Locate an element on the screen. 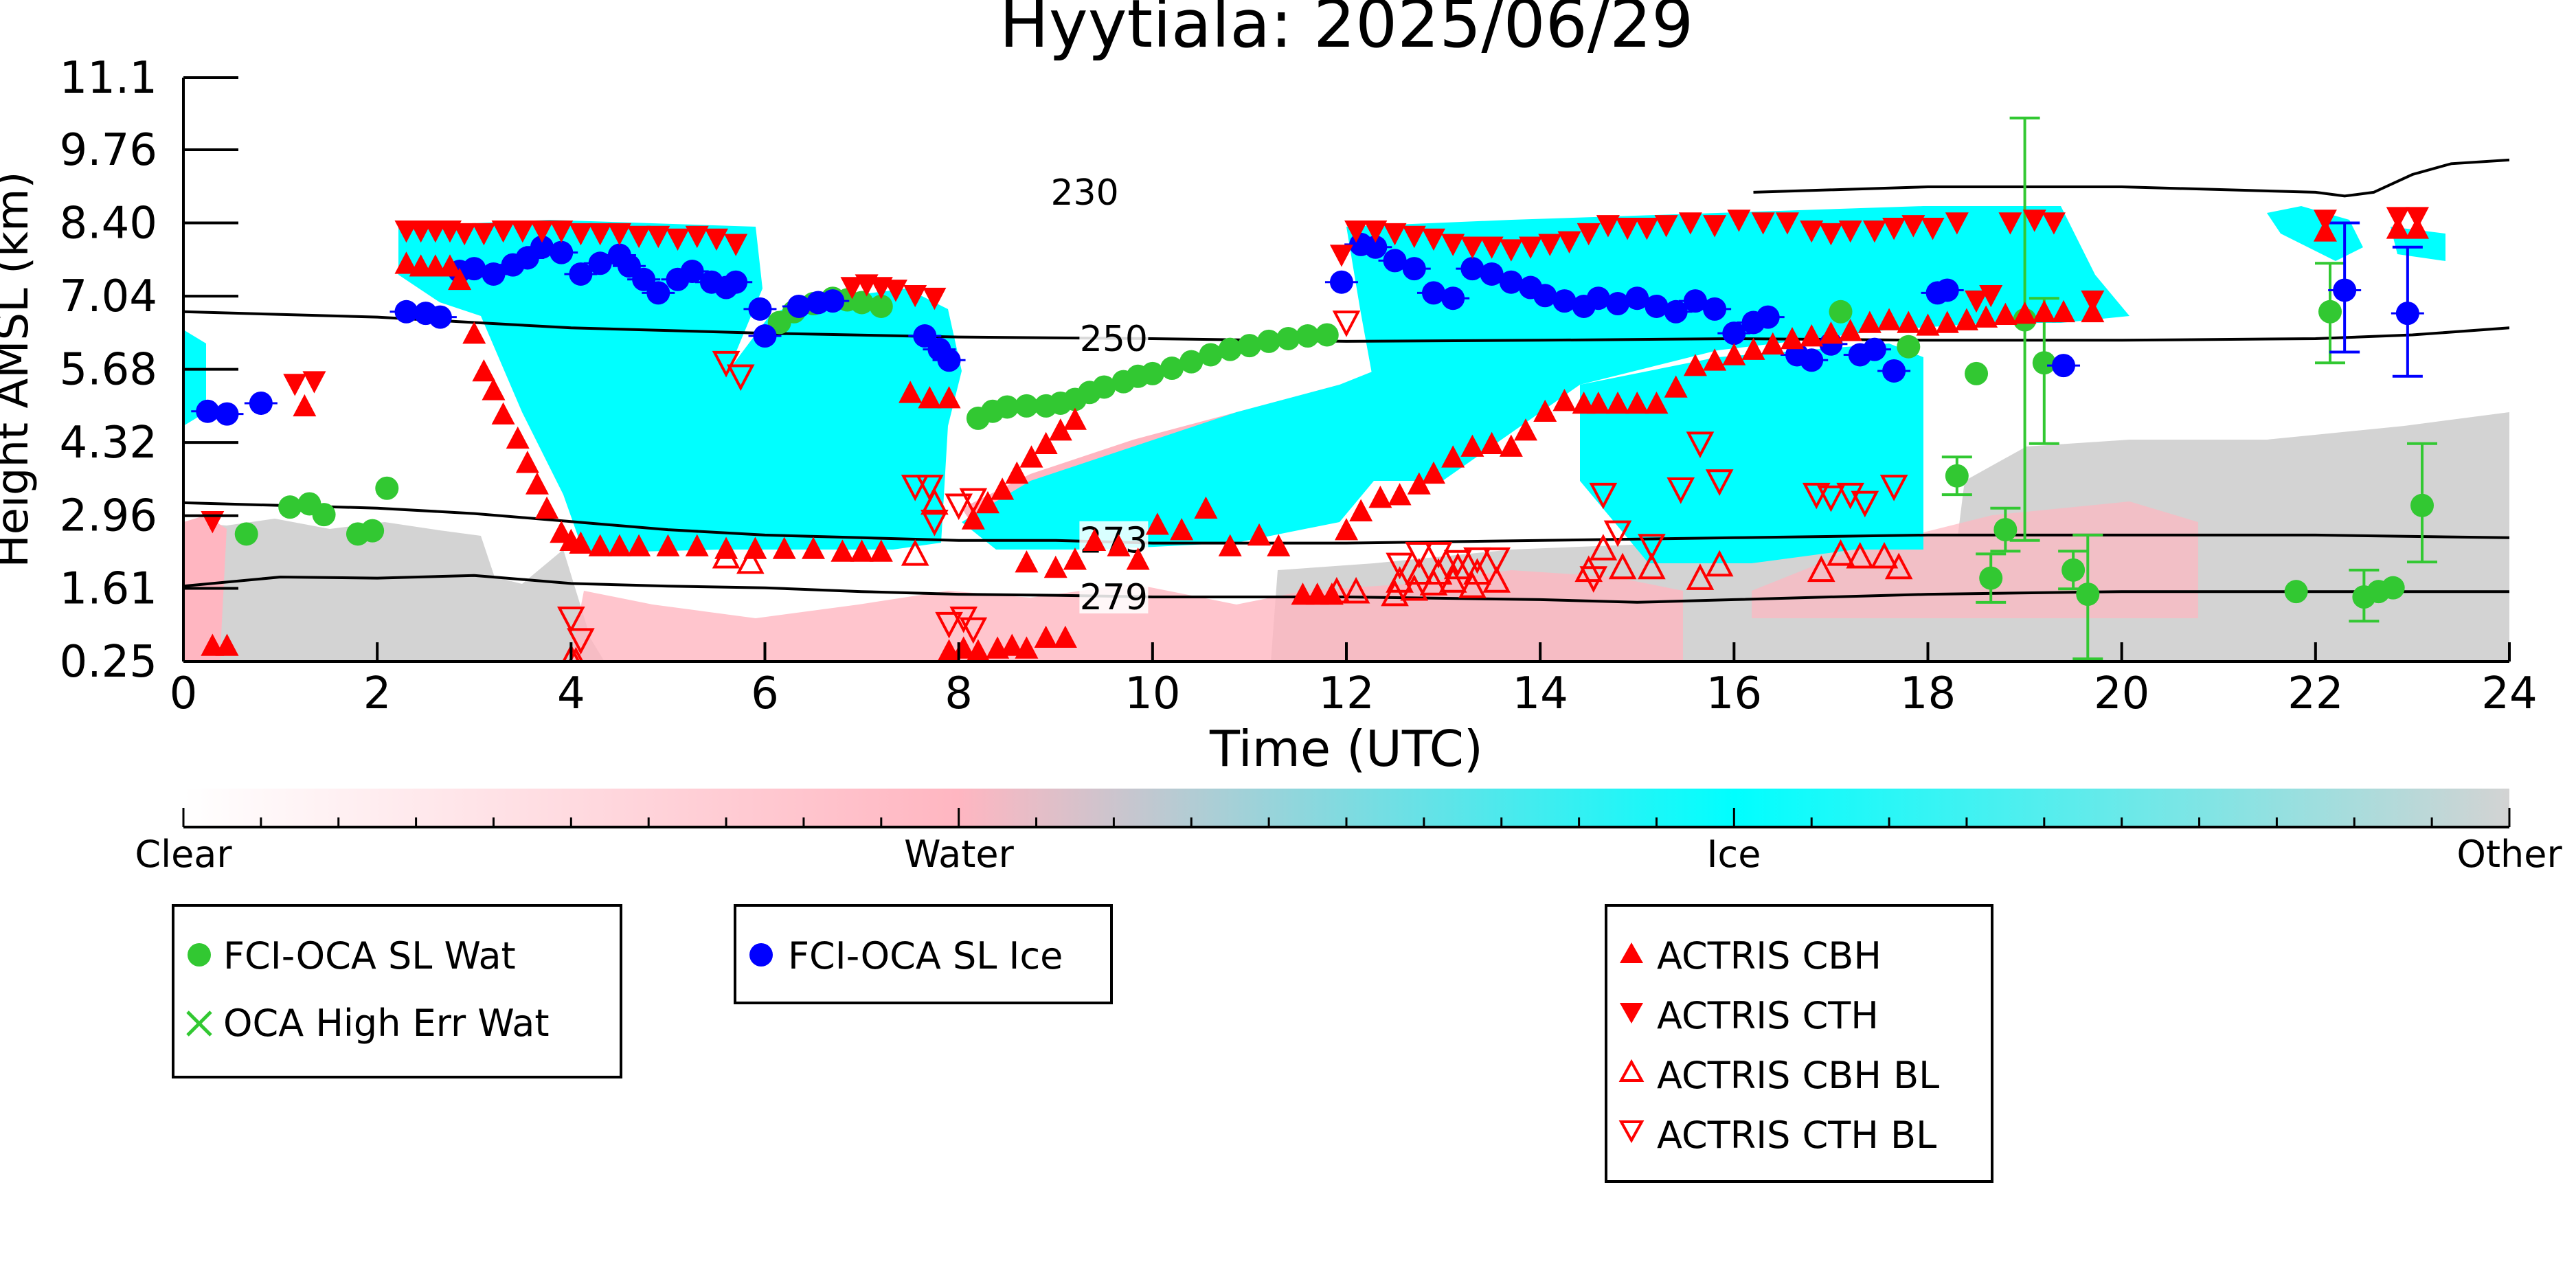 Image resolution: width=2576 pixels, height=1288 pixels. contour-label: 279 is located at coordinates (1114, 597).